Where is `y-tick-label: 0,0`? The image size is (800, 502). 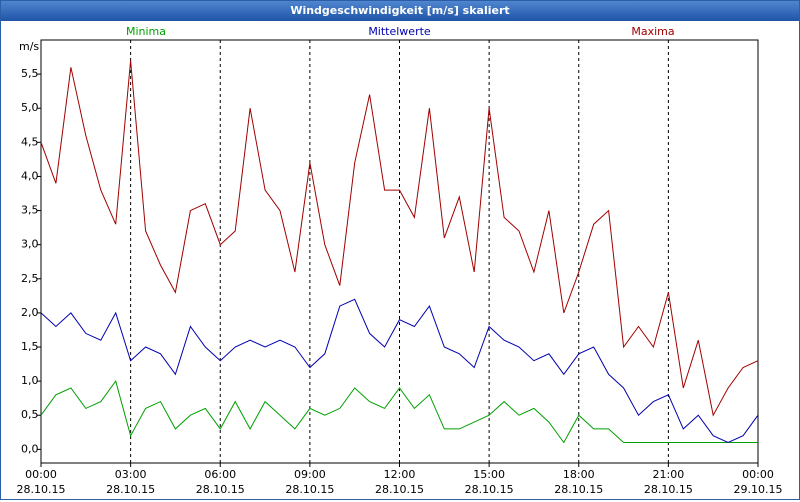 y-tick-label: 0,0 is located at coordinates (30, 448).